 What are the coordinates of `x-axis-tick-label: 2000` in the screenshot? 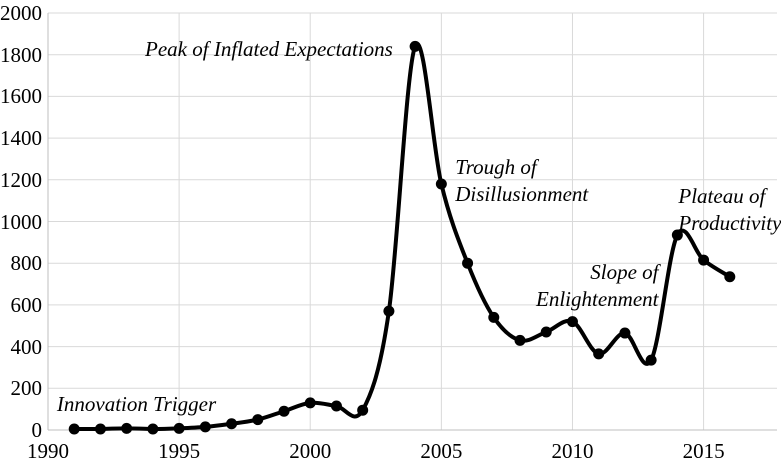 It's located at (310, 451).